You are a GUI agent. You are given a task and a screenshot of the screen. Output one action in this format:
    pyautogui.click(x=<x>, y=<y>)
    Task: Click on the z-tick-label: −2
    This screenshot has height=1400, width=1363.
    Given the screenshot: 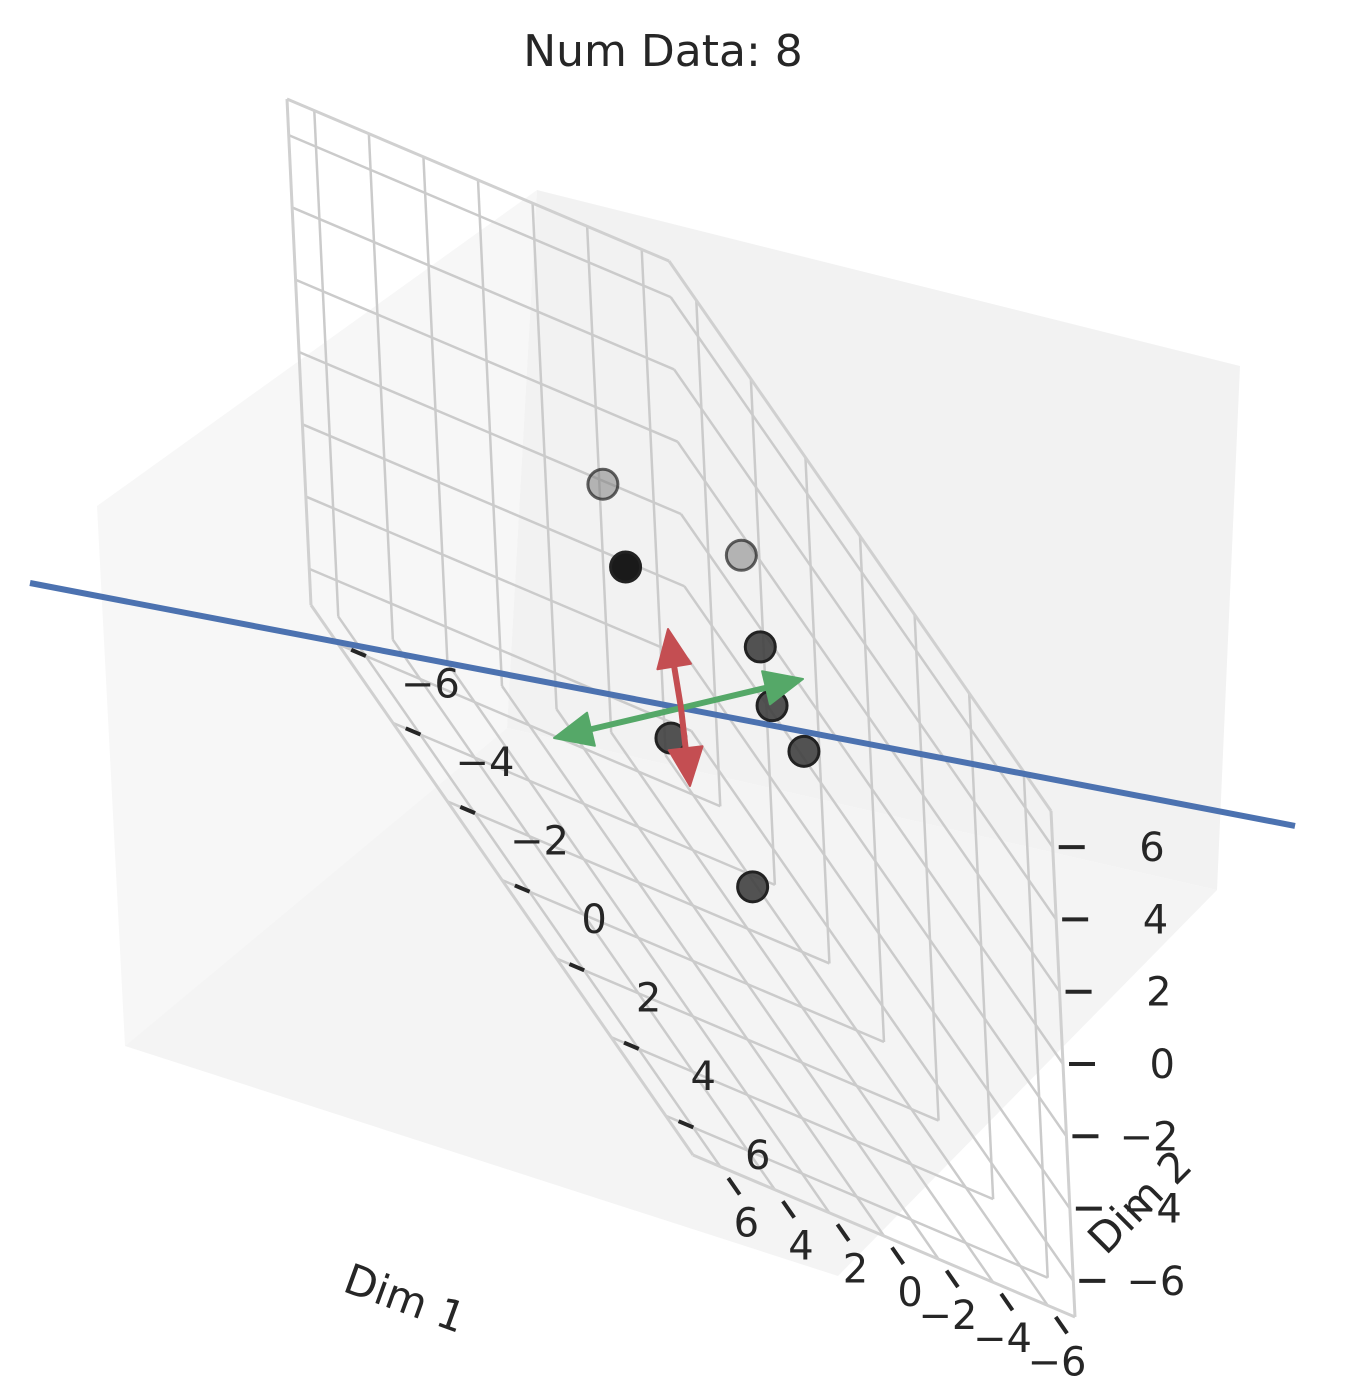 What is the action you would take?
    pyautogui.click(x=1148, y=1137)
    